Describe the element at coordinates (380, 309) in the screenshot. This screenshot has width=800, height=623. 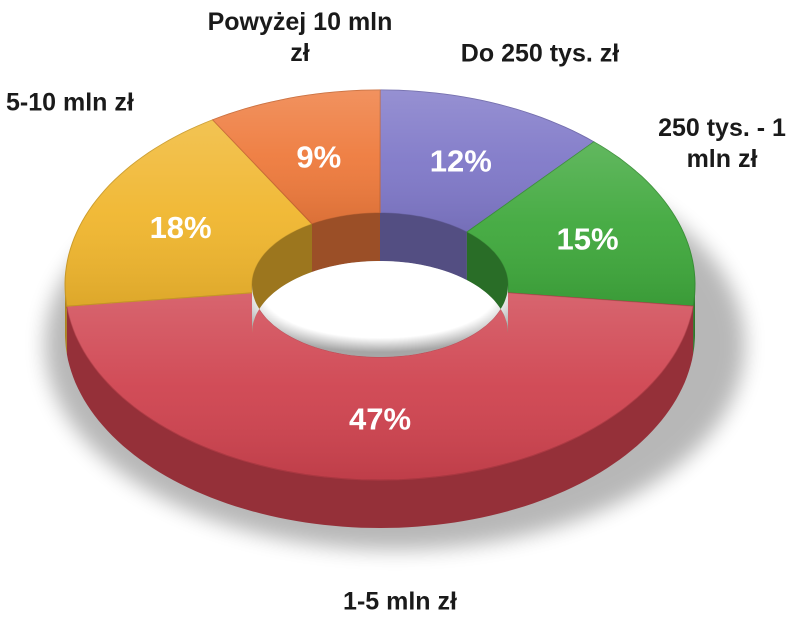
I see `donut-hole-shadow` at that location.